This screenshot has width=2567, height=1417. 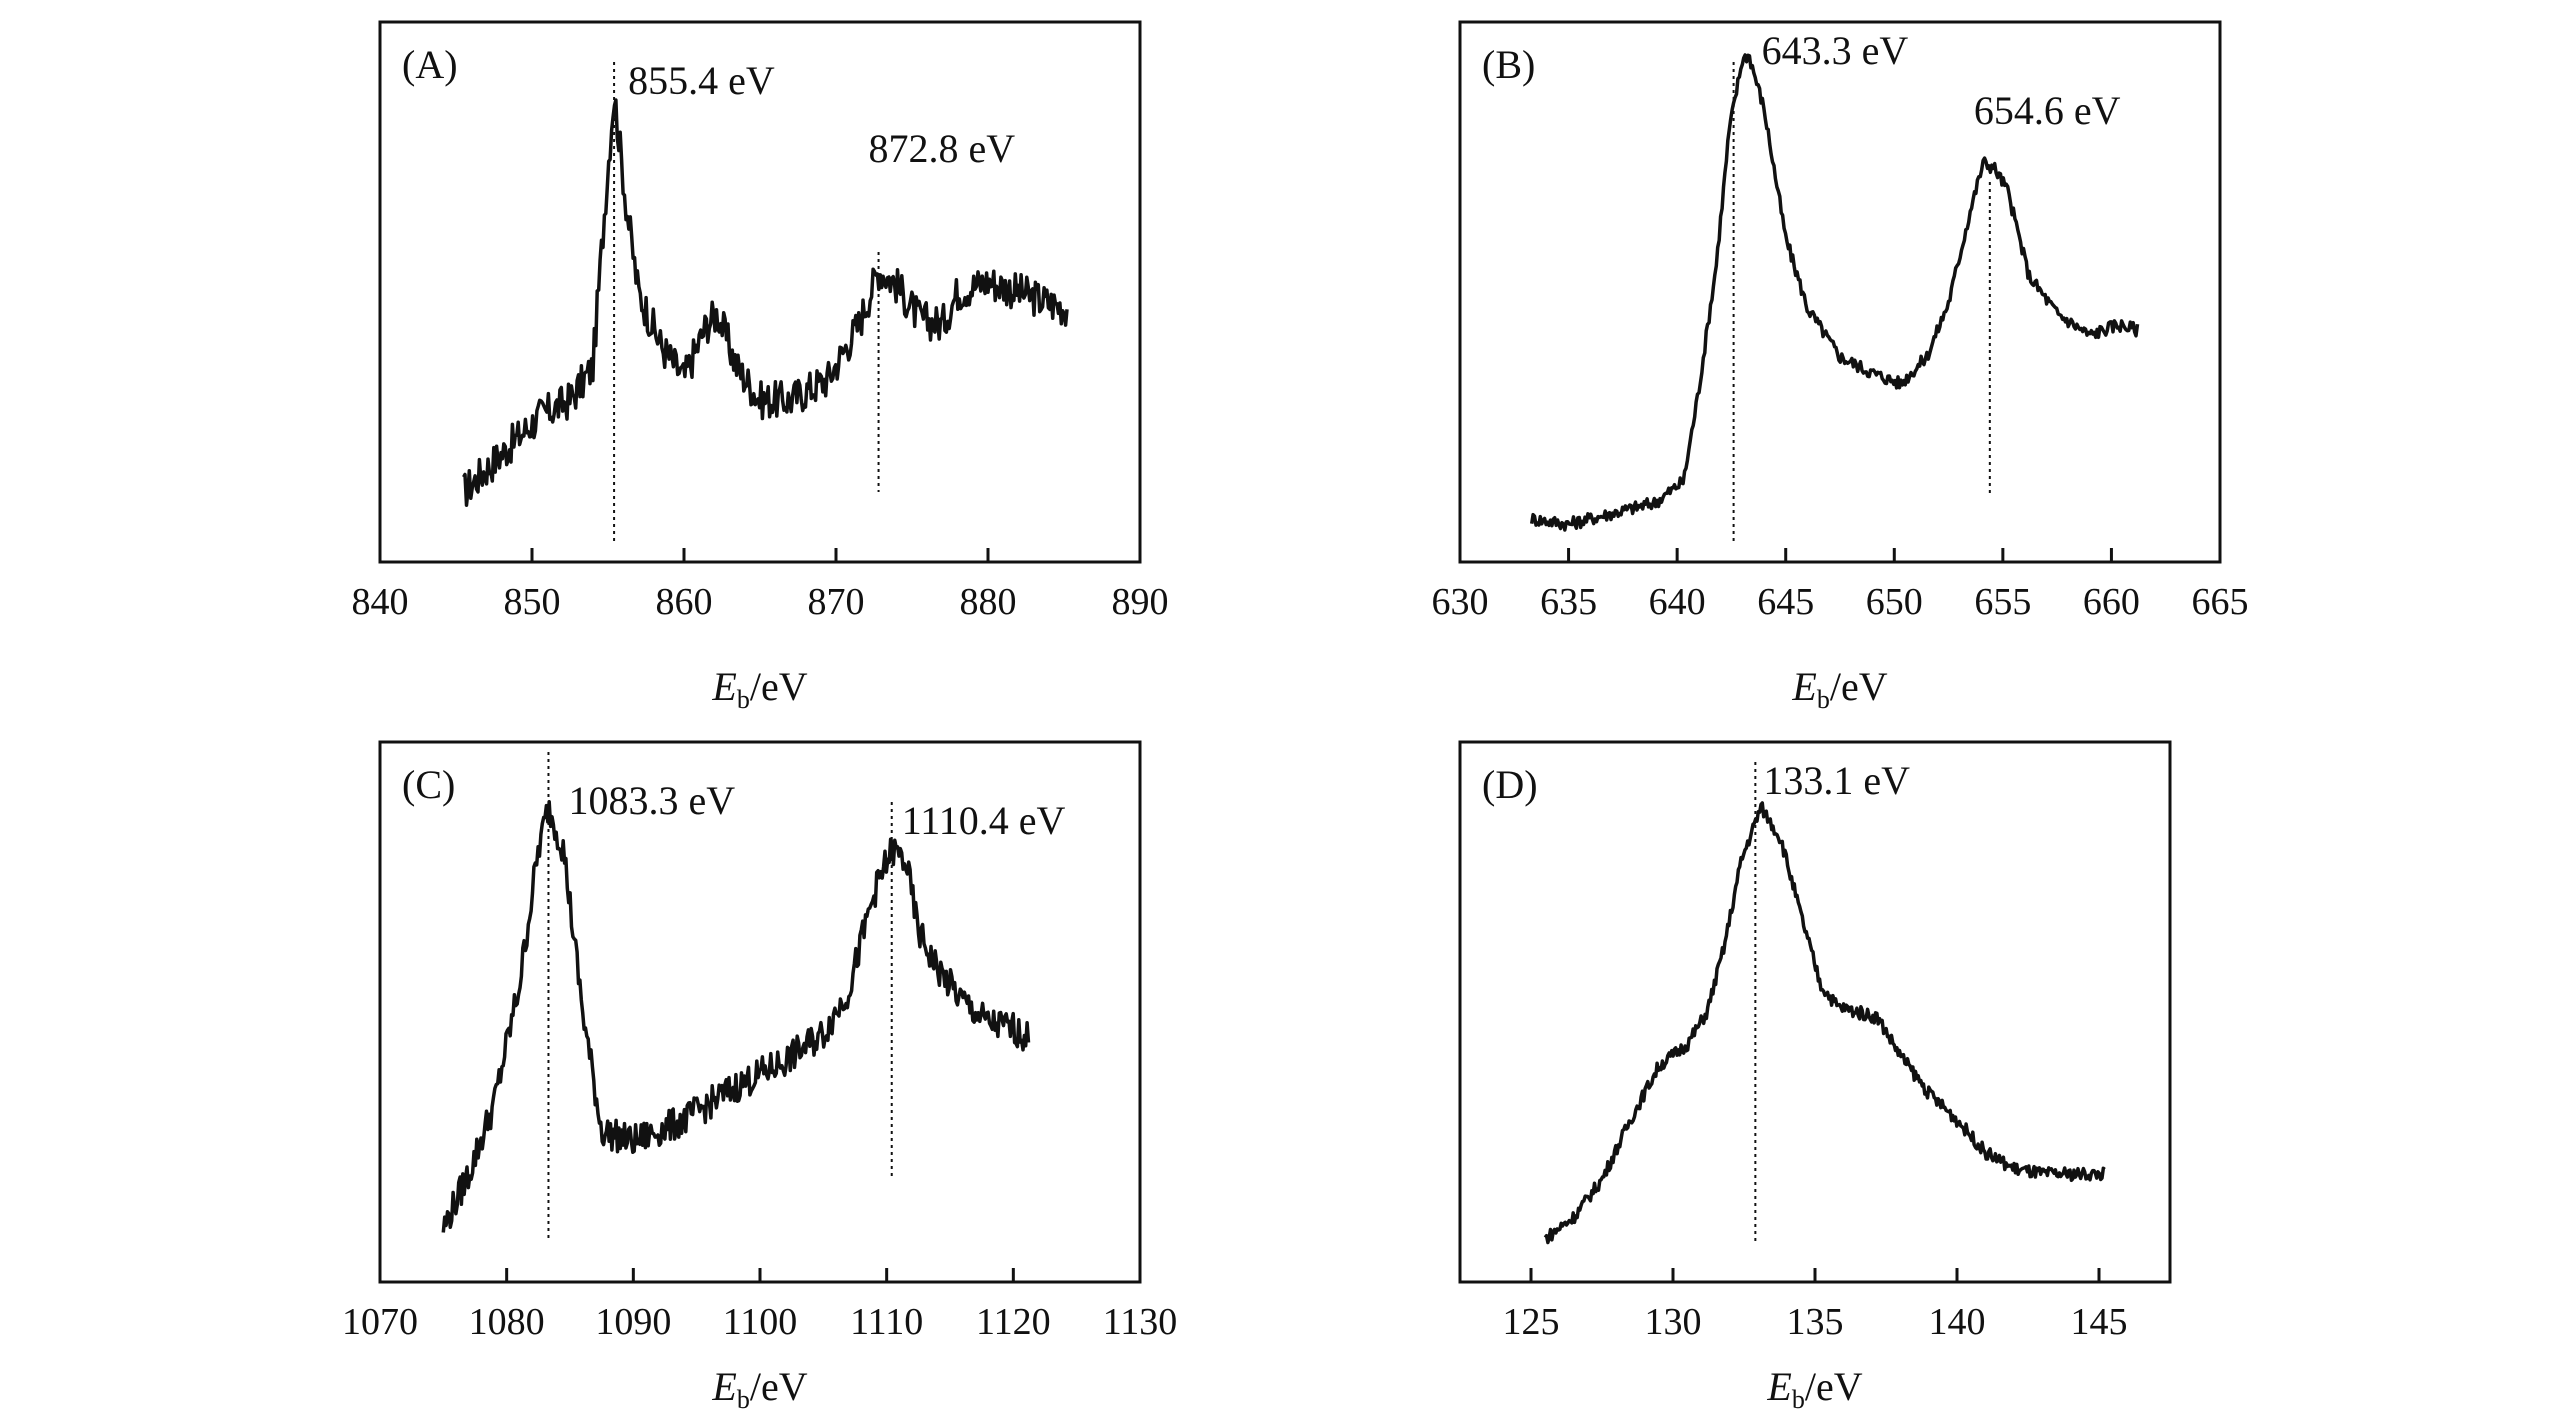 I want to click on panel-d-x-tick-label: 130, so click(x=1673, y=1322).